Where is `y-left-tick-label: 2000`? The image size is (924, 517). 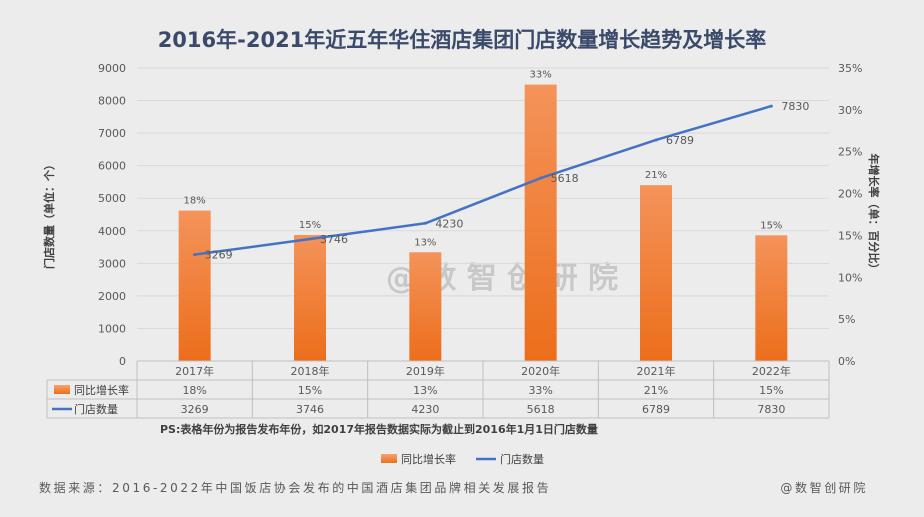
y-left-tick-label: 2000 is located at coordinates (112, 296).